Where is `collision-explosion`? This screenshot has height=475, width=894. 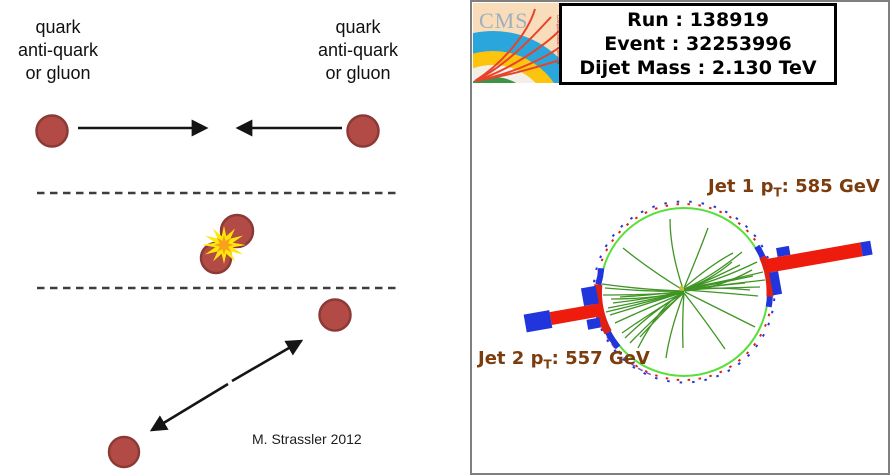 collision-explosion is located at coordinates (227, 244).